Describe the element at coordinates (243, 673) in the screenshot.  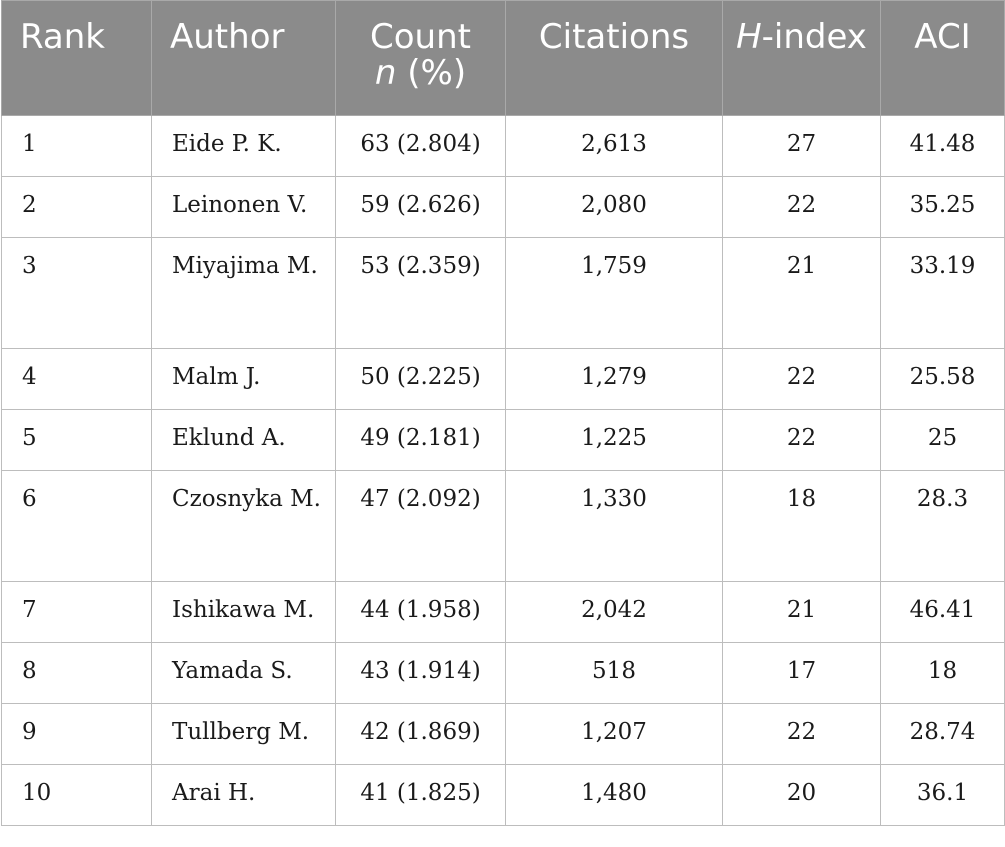
I see `cell-author: Yamada S.` at that location.